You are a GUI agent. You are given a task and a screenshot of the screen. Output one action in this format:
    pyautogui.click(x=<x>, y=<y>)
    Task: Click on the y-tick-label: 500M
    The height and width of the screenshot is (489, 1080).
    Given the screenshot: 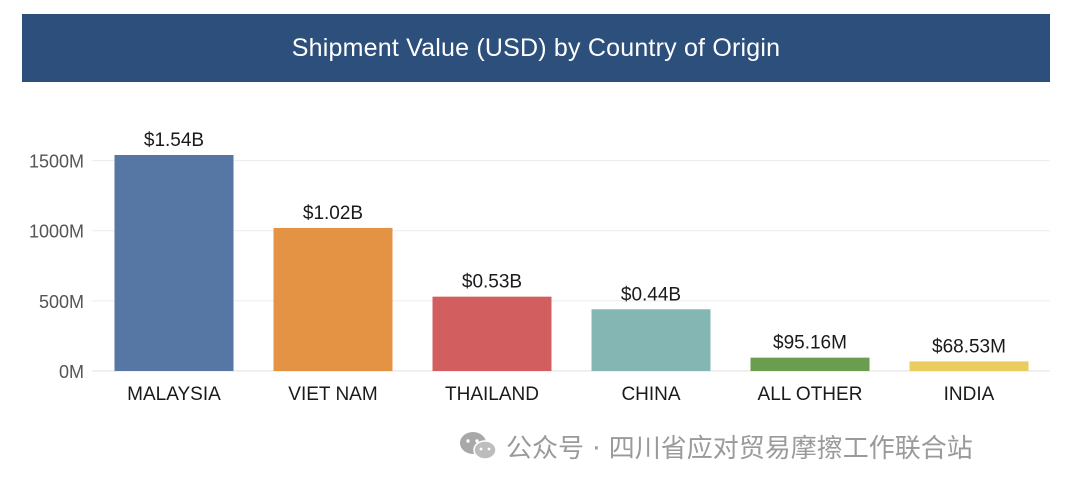 What is the action you would take?
    pyautogui.click(x=61, y=302)
    